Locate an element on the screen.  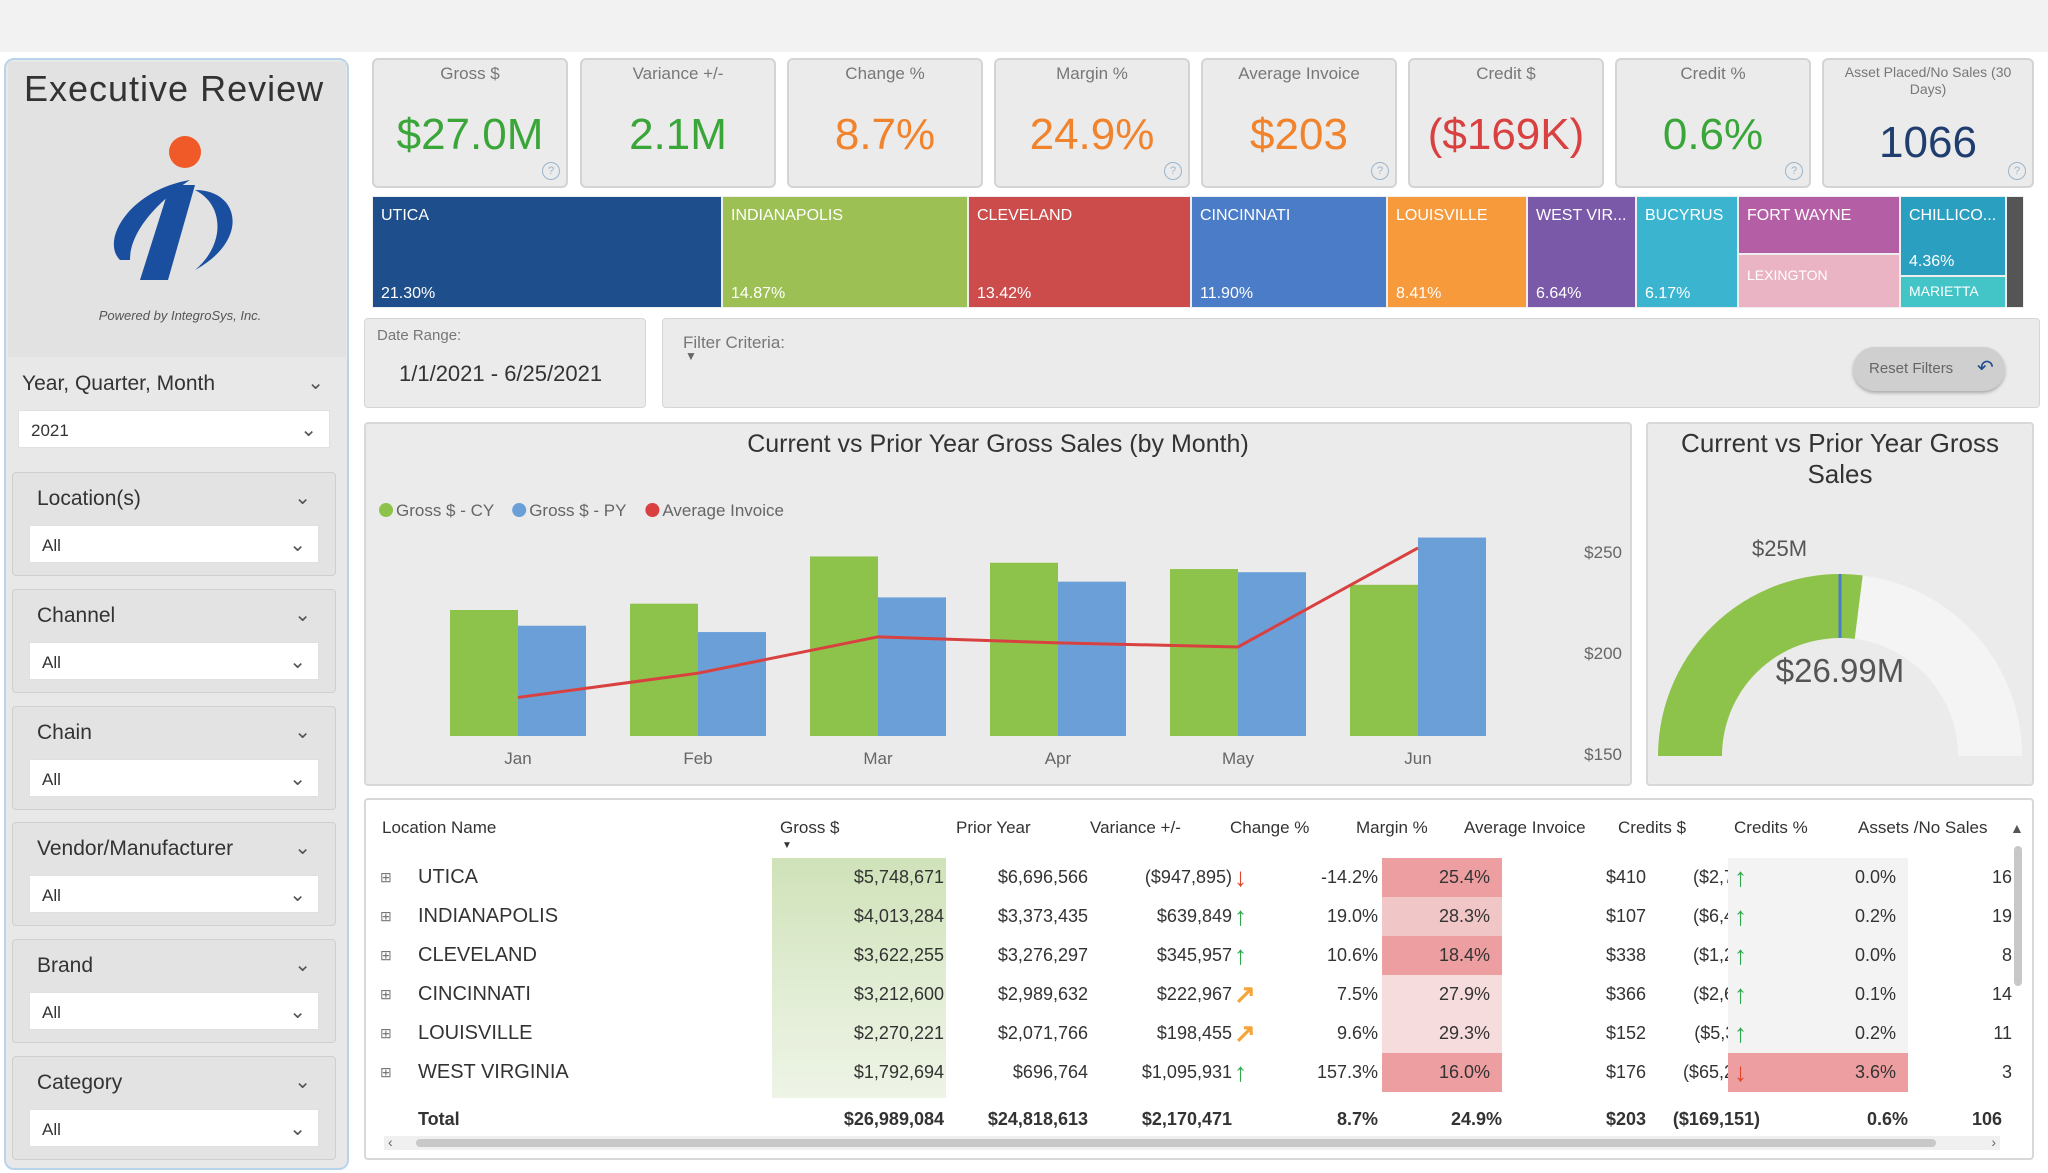
date-range-card: Date Range: 1/1/2021 - 6/25/2021 is located at coordinates (505, 363).